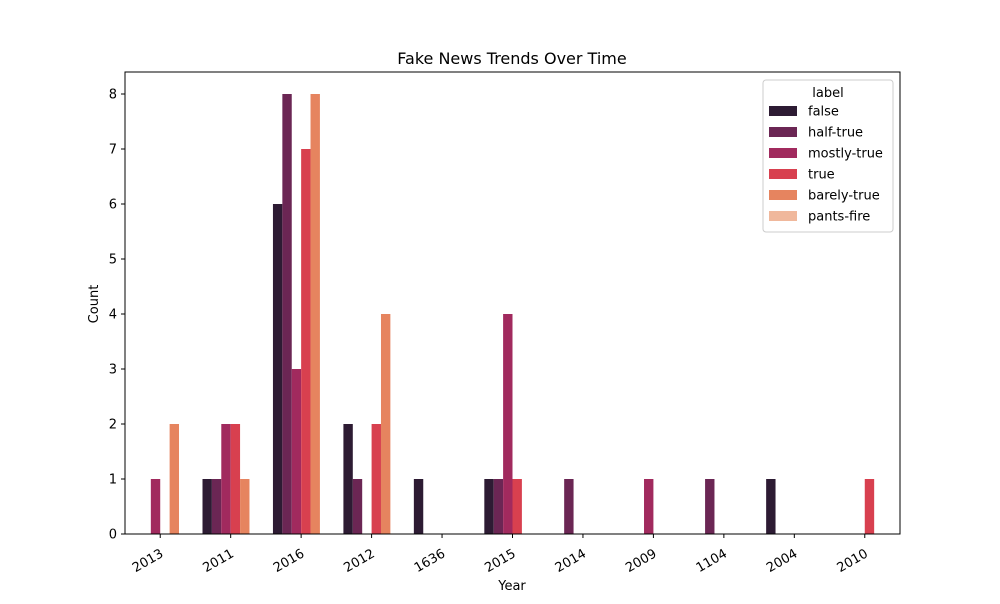 This screenshot has width=1000, height=604. Describe the element at coordinates (113, 95) in the screenshot. I see `y-tick-label: 8` at that location.